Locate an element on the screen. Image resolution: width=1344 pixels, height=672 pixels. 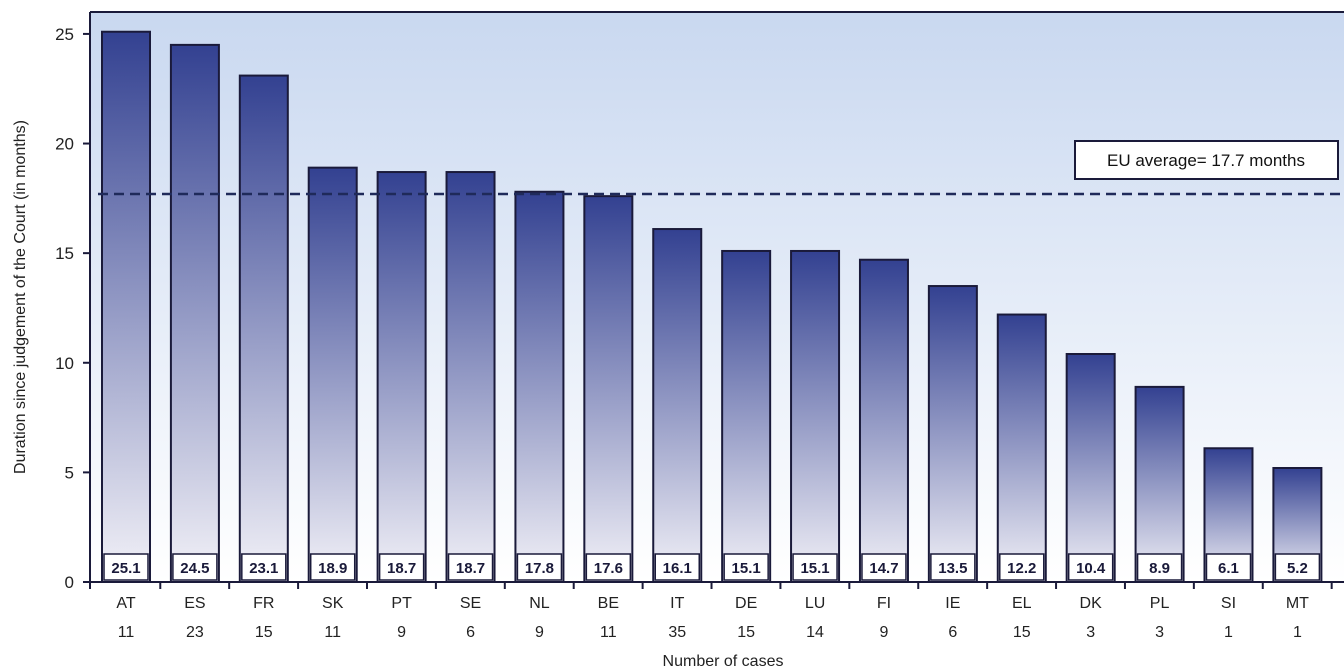
y-tick-label: 10 is located at coordinates (64, 363).